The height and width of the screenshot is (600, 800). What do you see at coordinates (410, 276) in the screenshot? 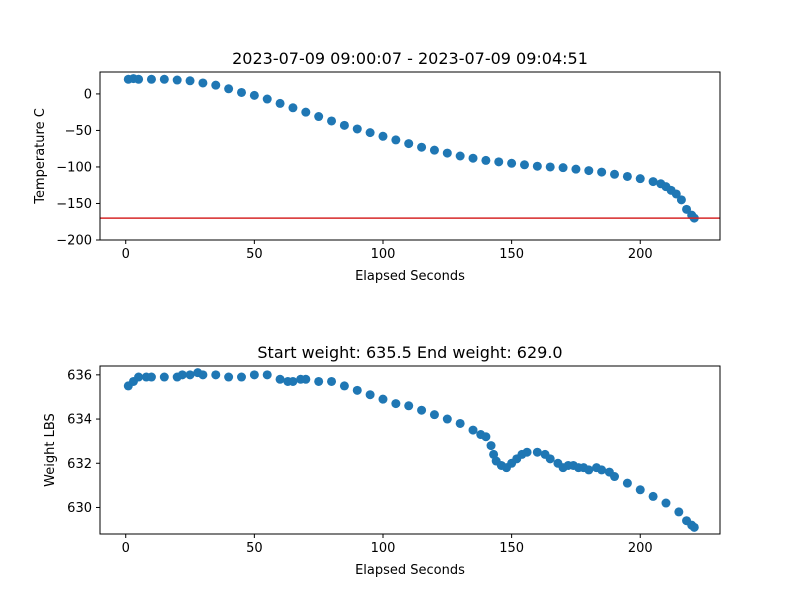
I see `temperature-x-axis-label: Elapsed Seconds` at bounding box center [410, 276].